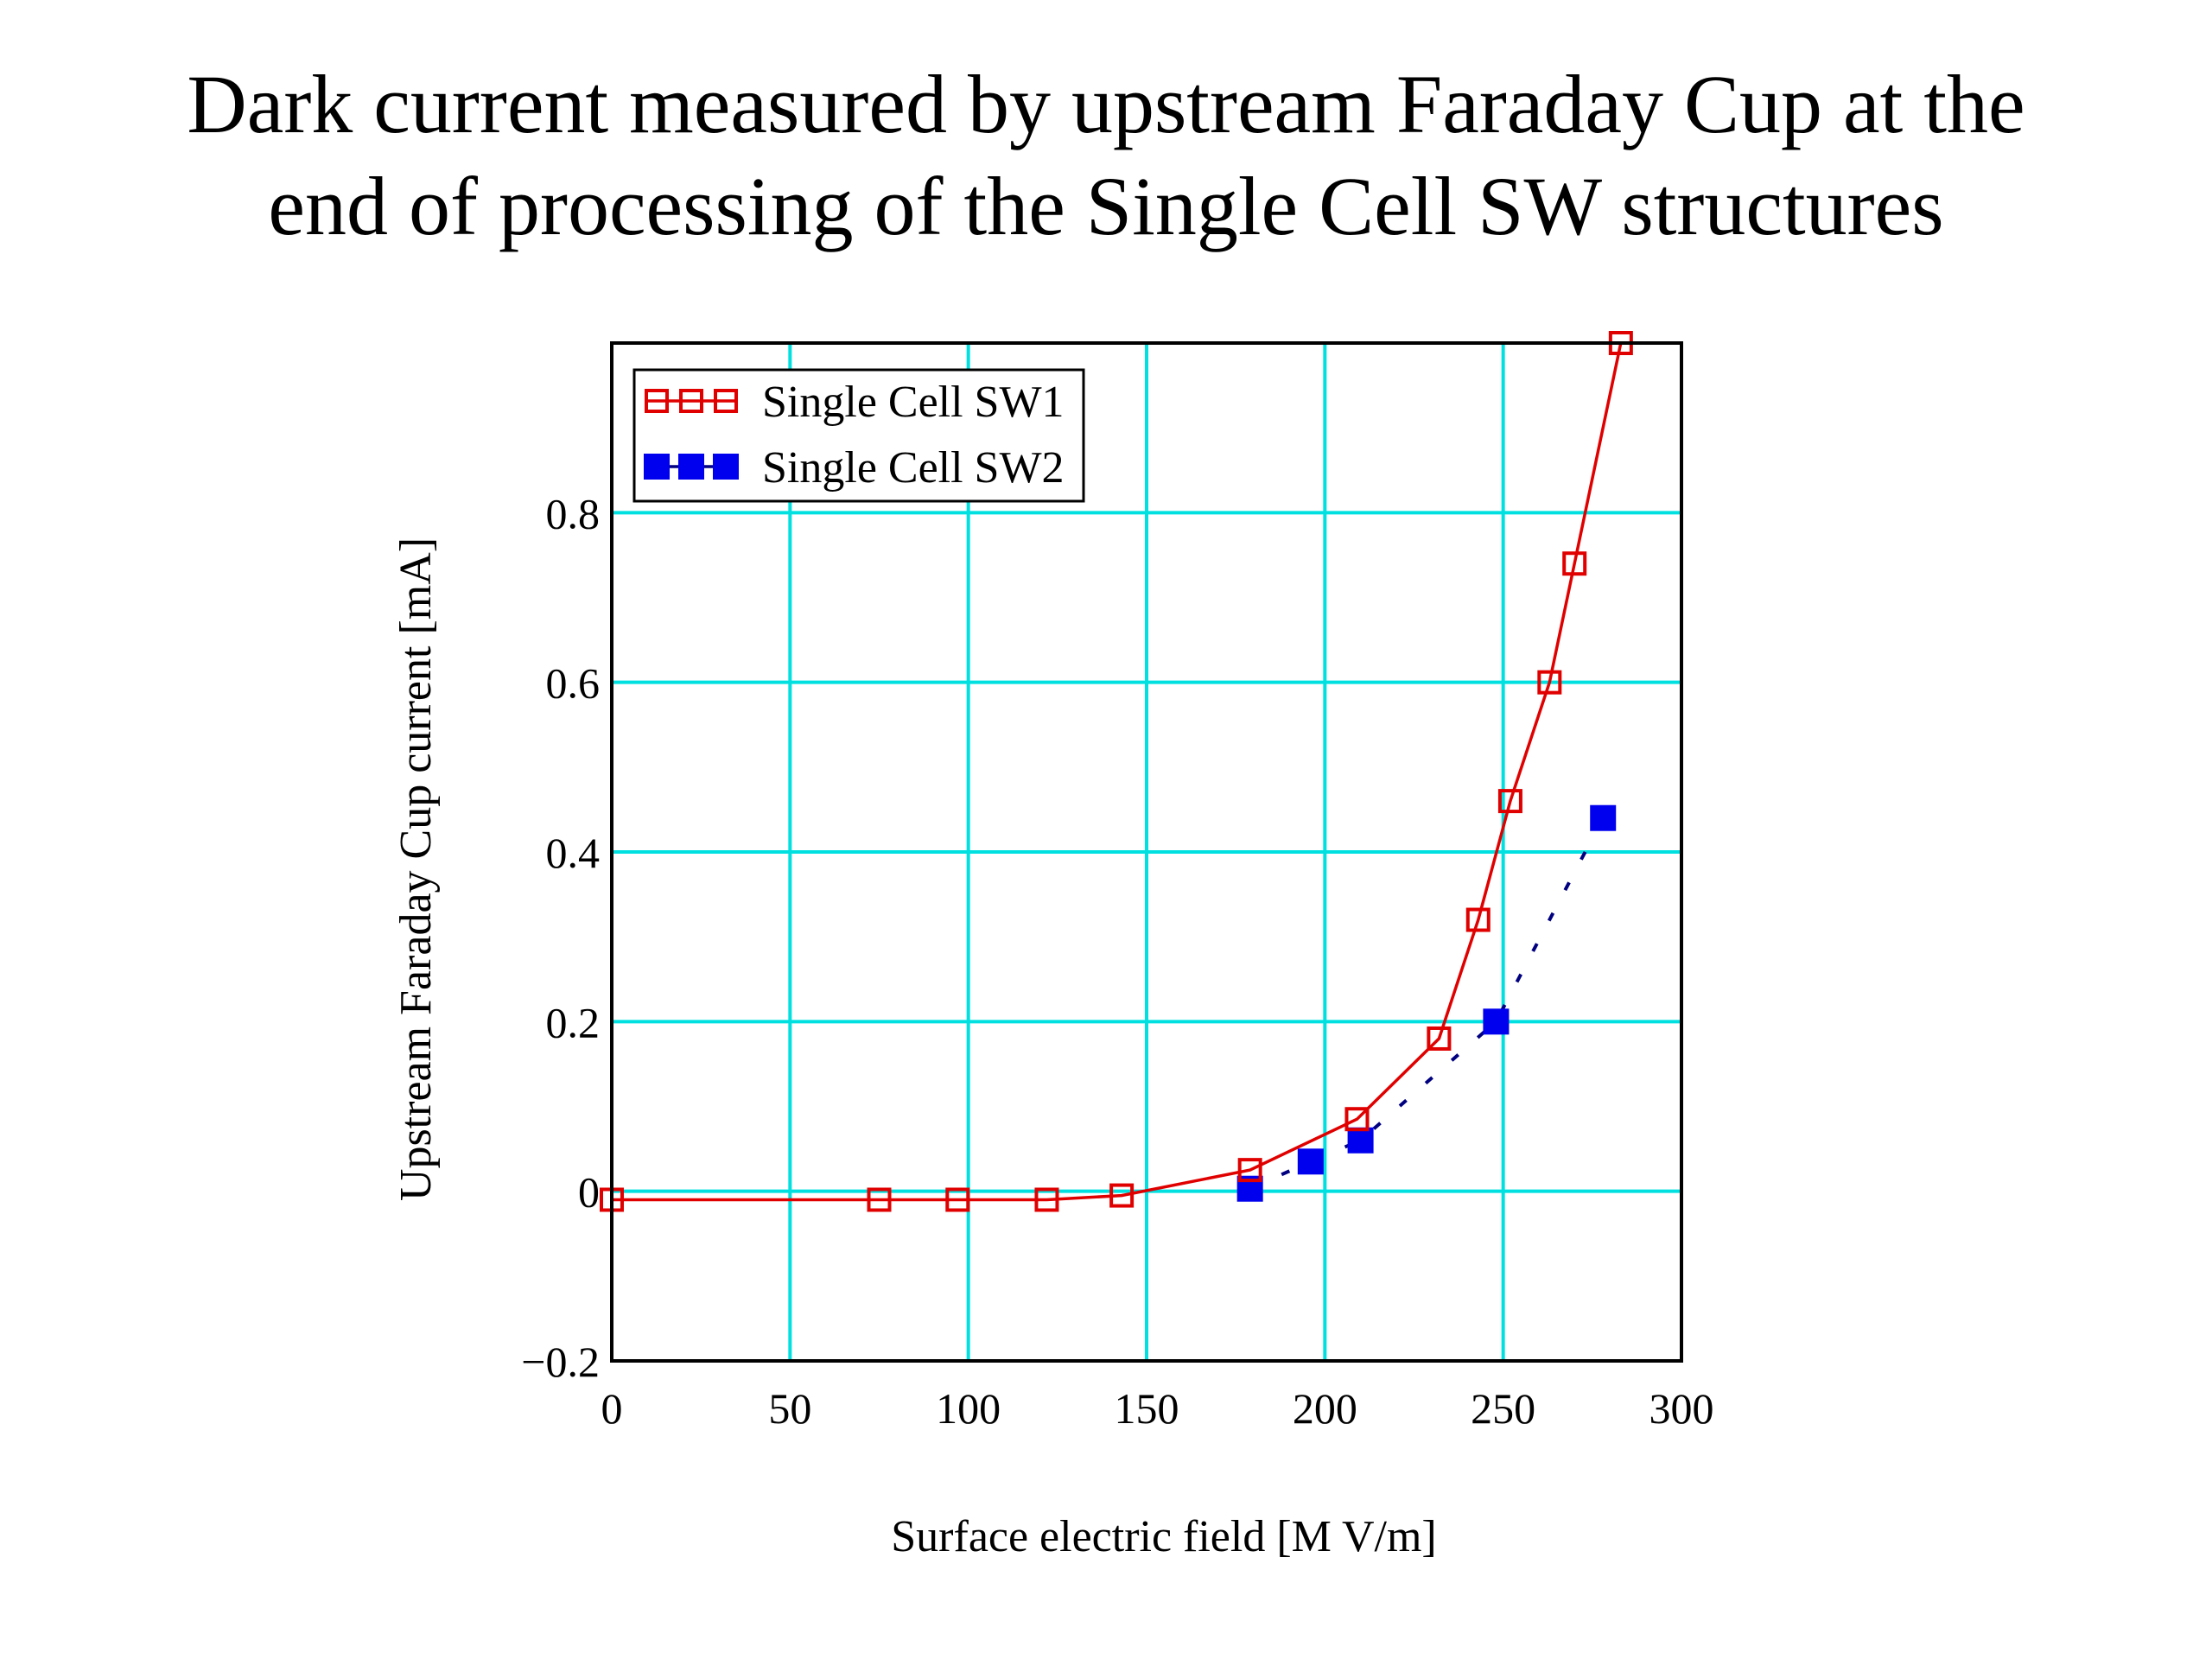 The height and width of the screenshot is (1659, 2212). I want to click on x-tick-label: 150, so click(1147, 1408).